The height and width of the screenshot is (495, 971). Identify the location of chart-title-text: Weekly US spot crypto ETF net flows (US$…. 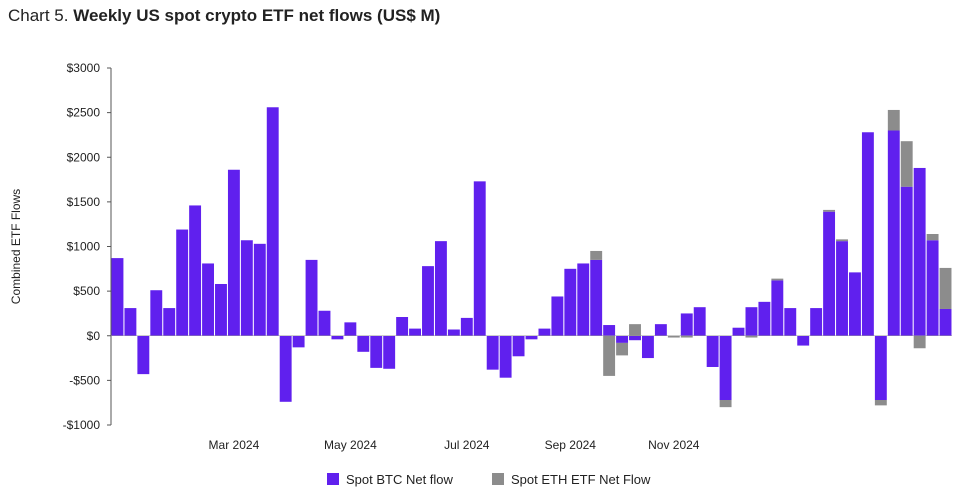
(257, 15).